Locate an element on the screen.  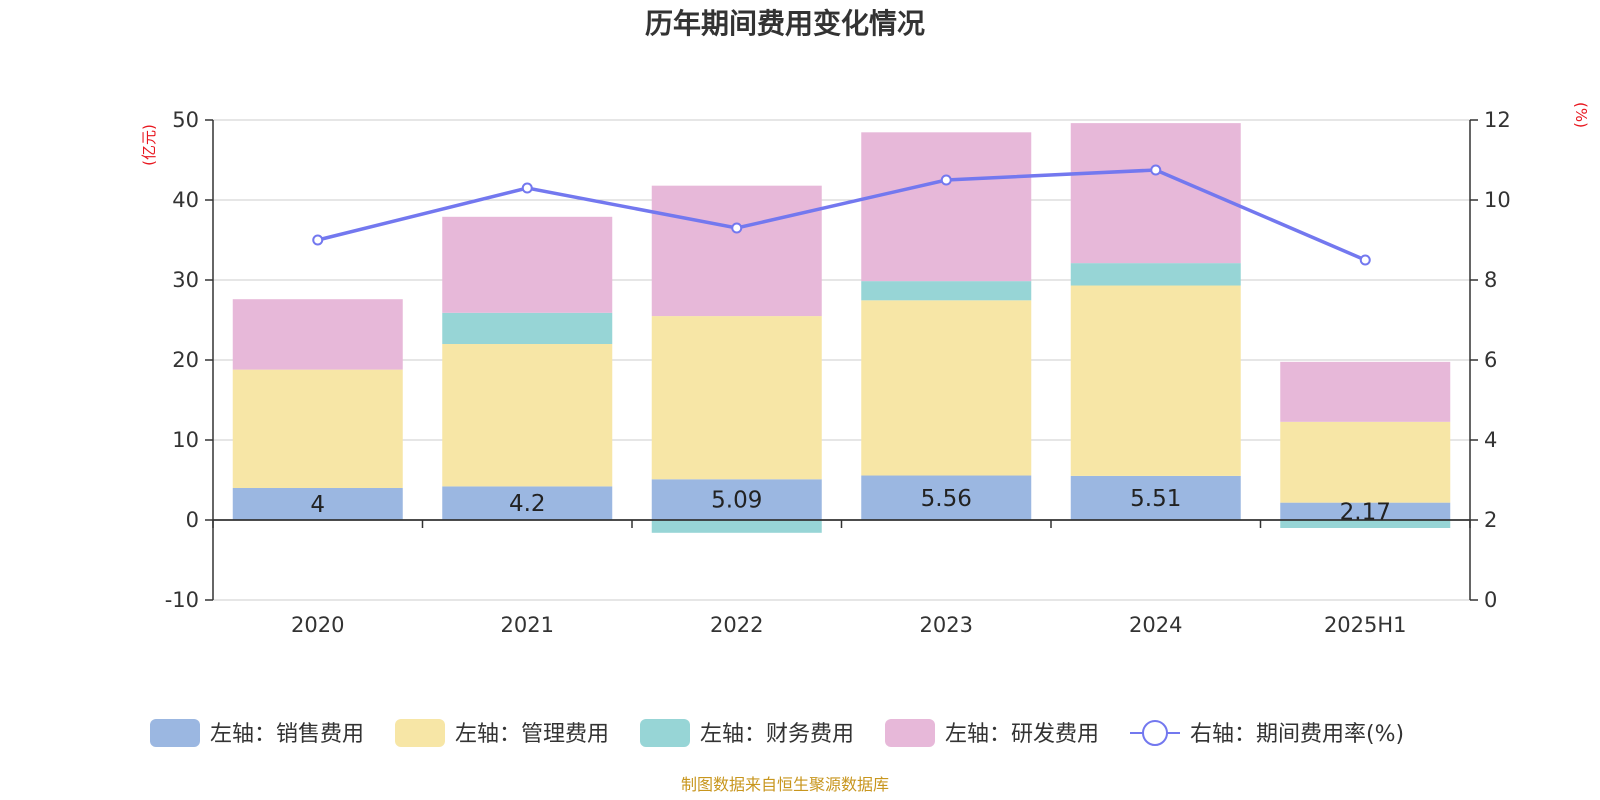
bar-data-label: 5.51 is located at coordinates (1155, 499).